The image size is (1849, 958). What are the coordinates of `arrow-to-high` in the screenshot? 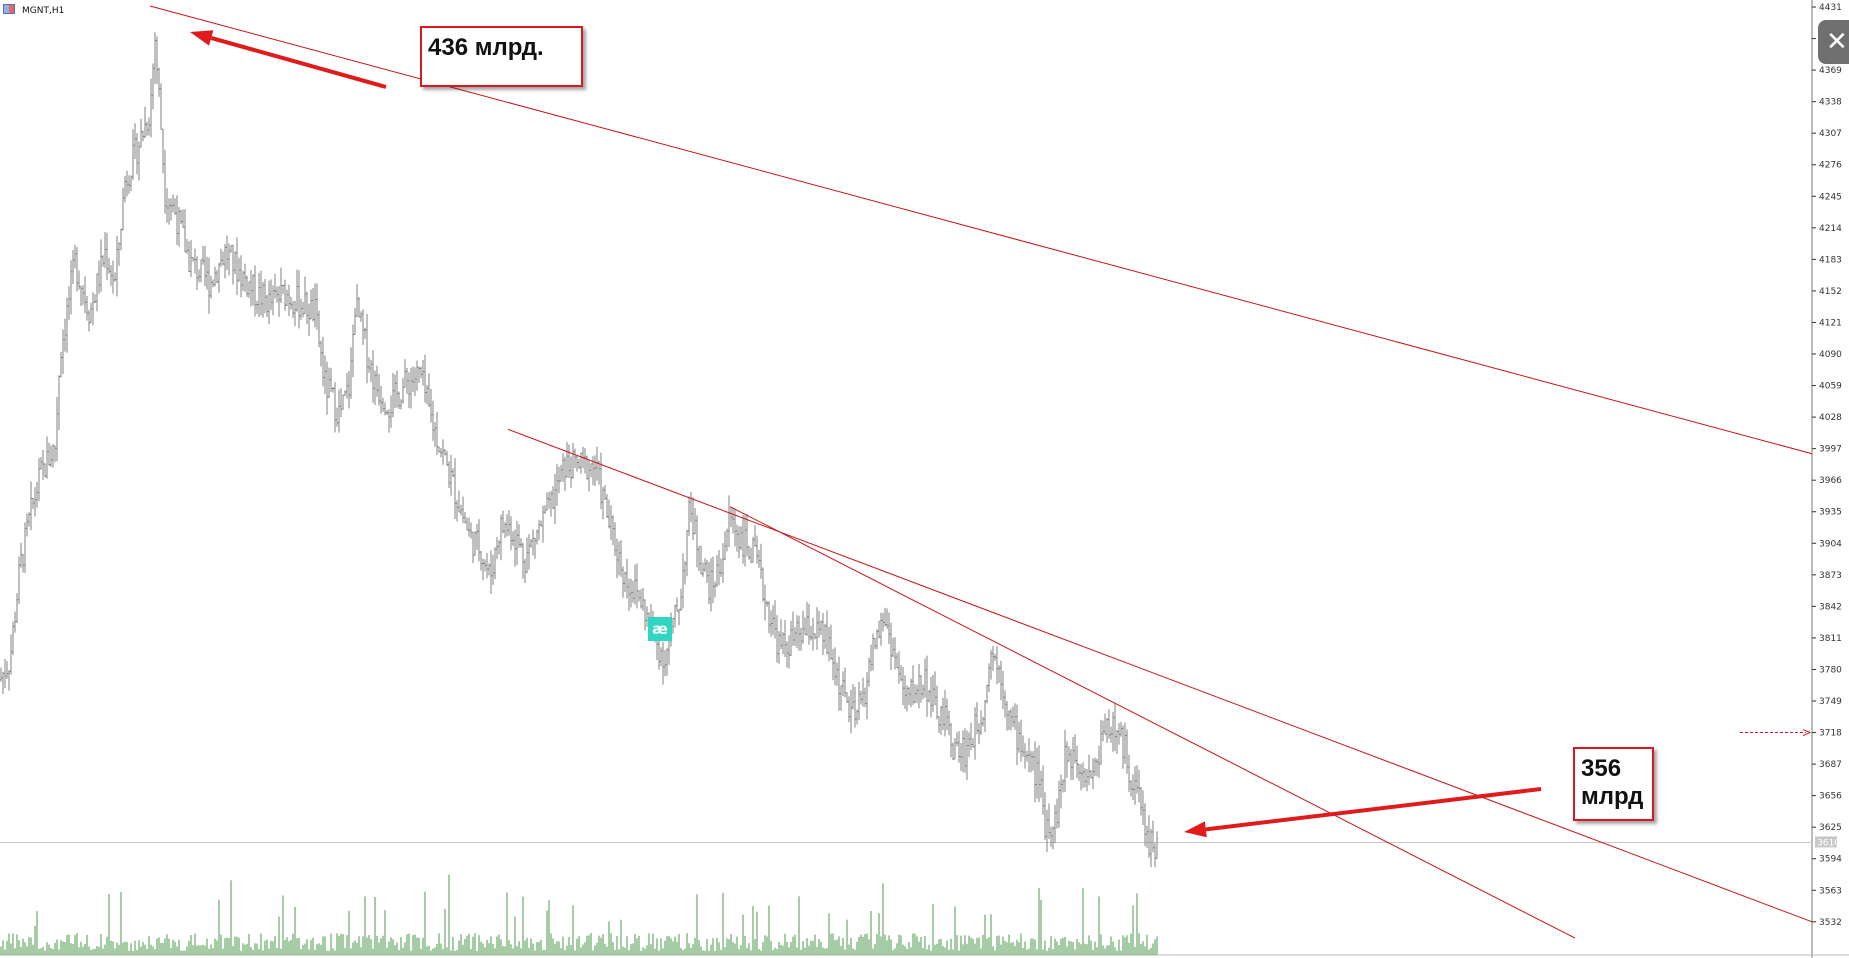 It's located at (288, 59).